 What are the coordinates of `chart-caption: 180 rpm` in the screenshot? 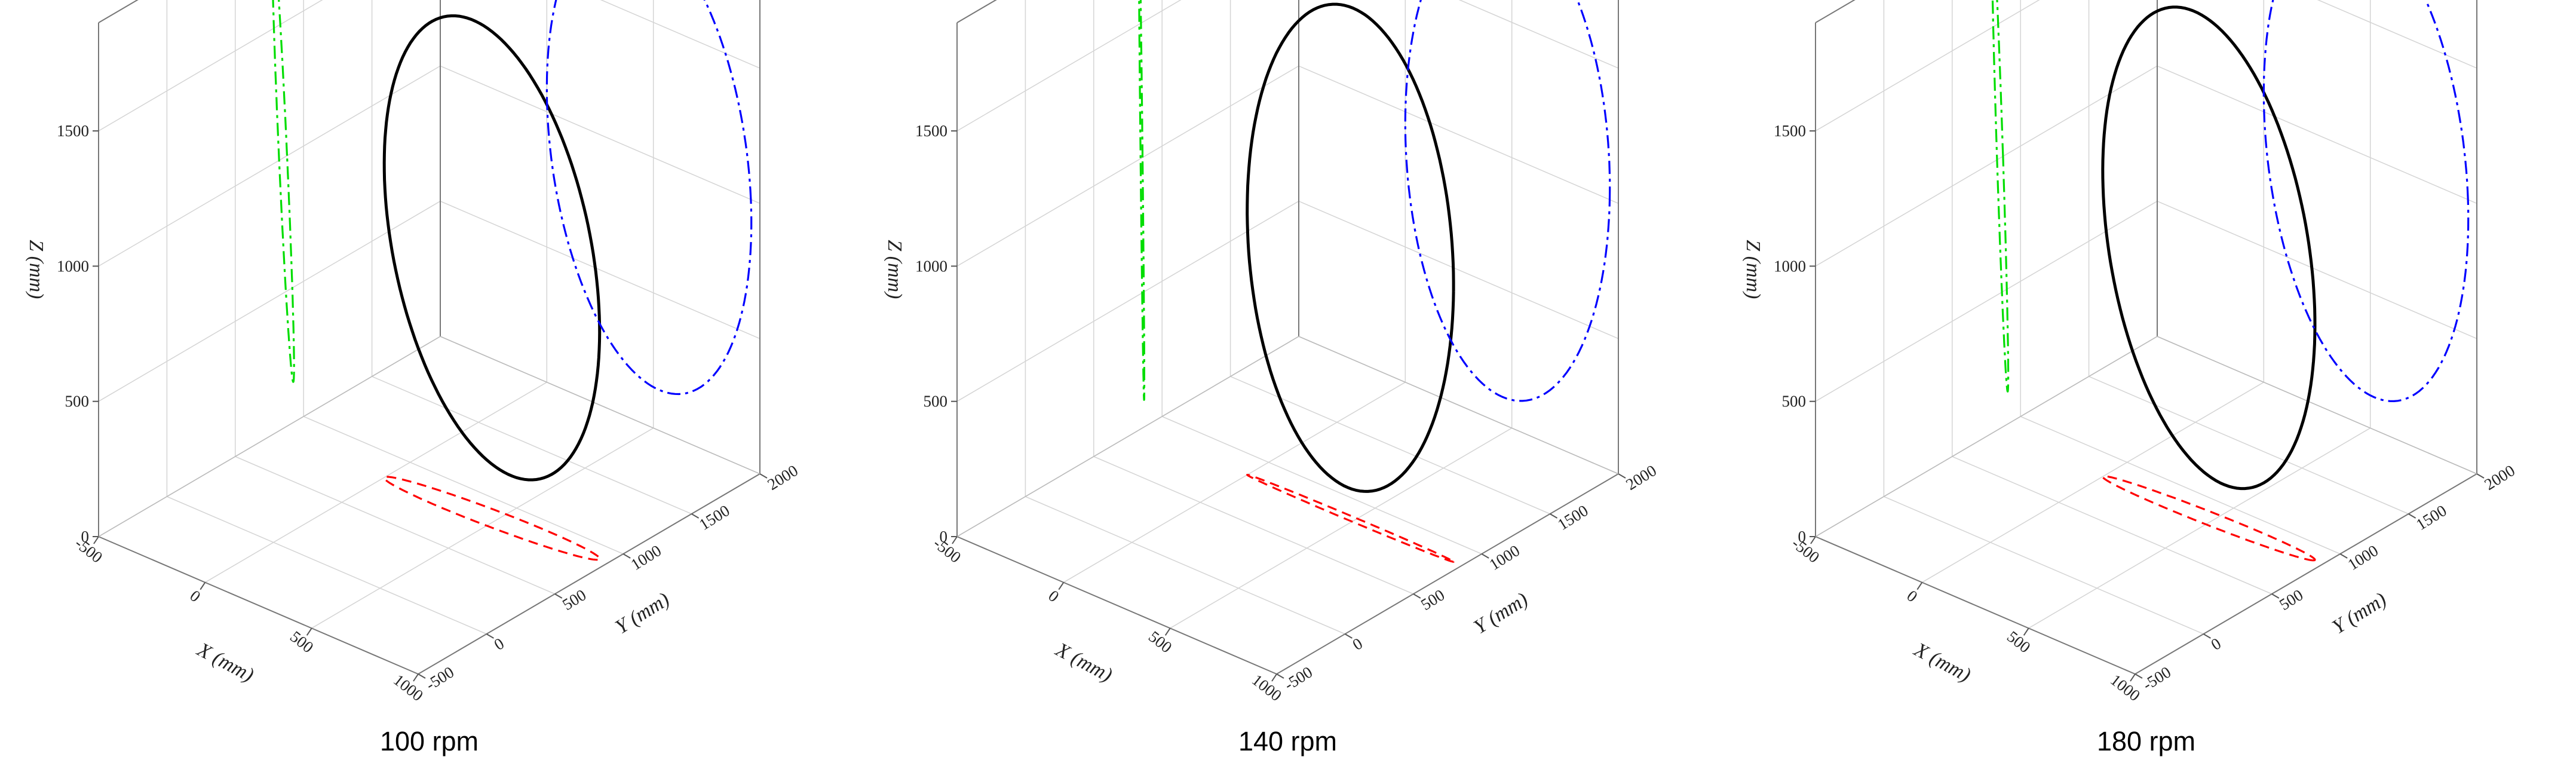 It's located at (2146, 741).